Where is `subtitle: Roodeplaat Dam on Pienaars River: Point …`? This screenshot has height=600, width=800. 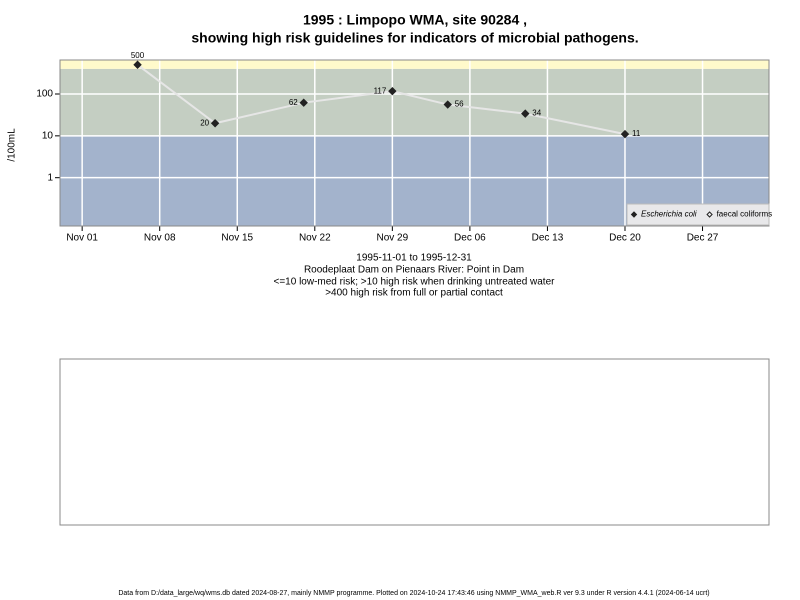 subtitle: Roodeplaat Dam on Pienaars River: Point … is located at coordinates (414, 270).